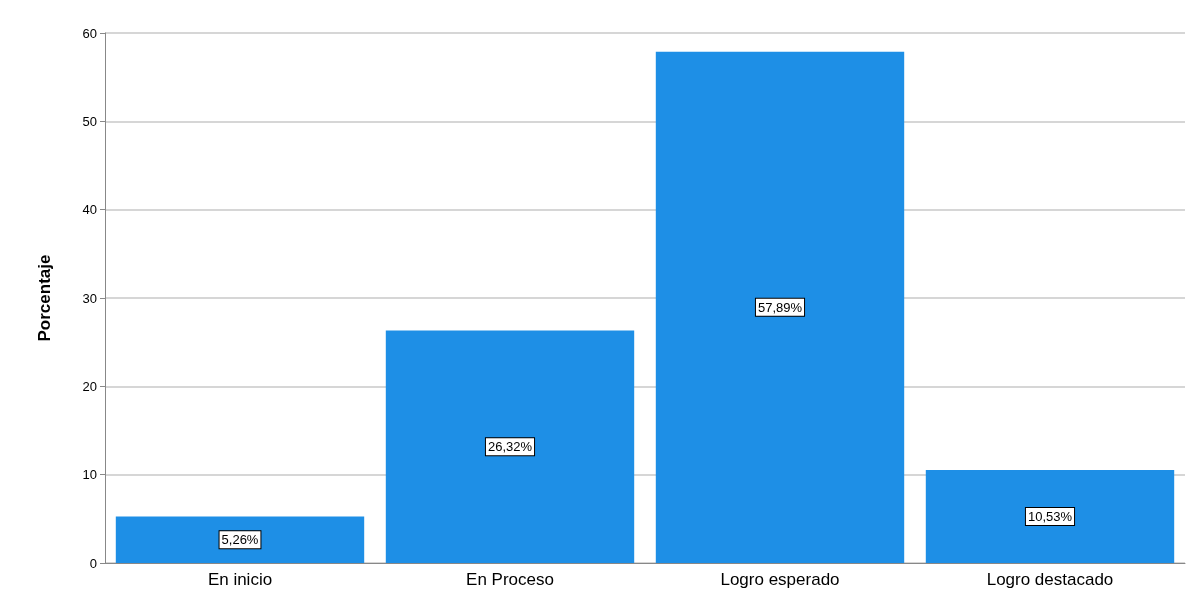 This screenshot has width=1200, height=597. What do you see at coordinates (780, 579) in the screenshot?
I see `x-tick-label: Logro esperado` at bounding box center [780, 579].